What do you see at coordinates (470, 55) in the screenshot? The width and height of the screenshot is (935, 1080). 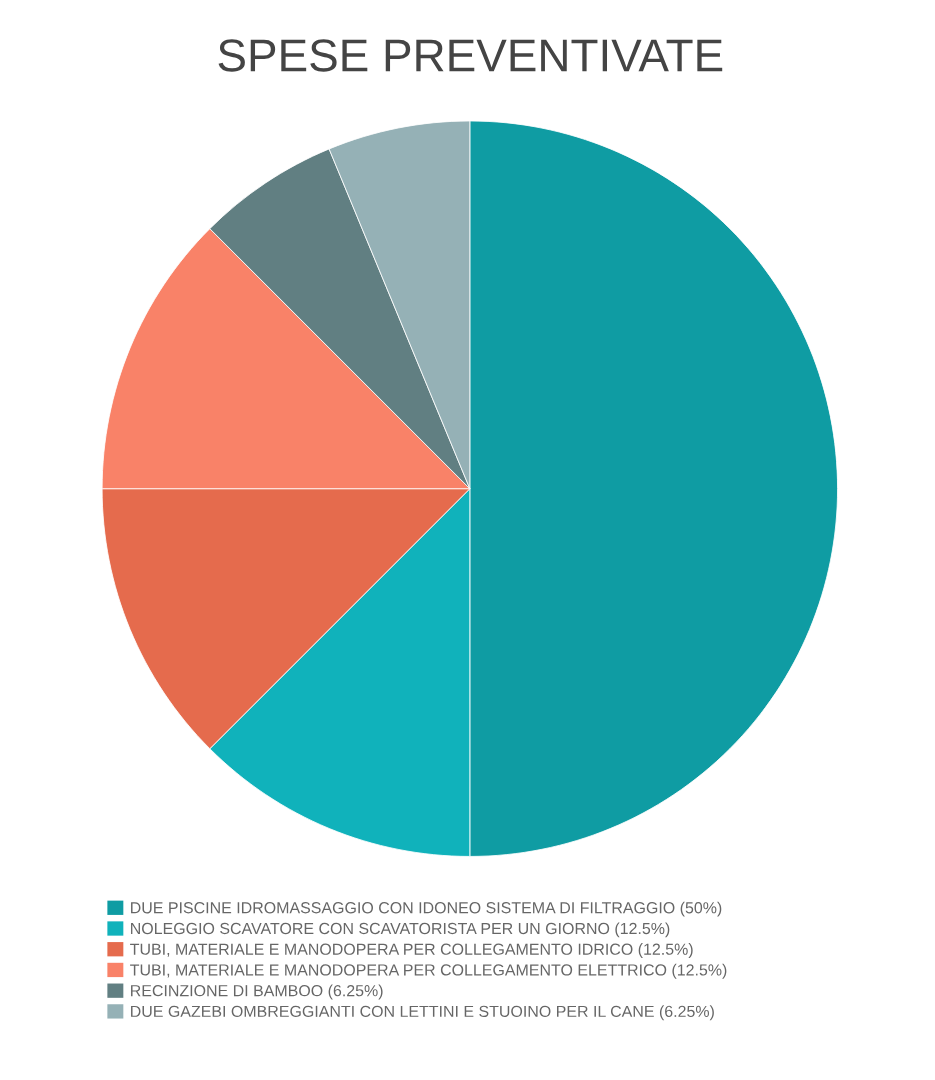 I see `chart-title: SPESE PREVENTIVATE` at bounding box center [470, 55].